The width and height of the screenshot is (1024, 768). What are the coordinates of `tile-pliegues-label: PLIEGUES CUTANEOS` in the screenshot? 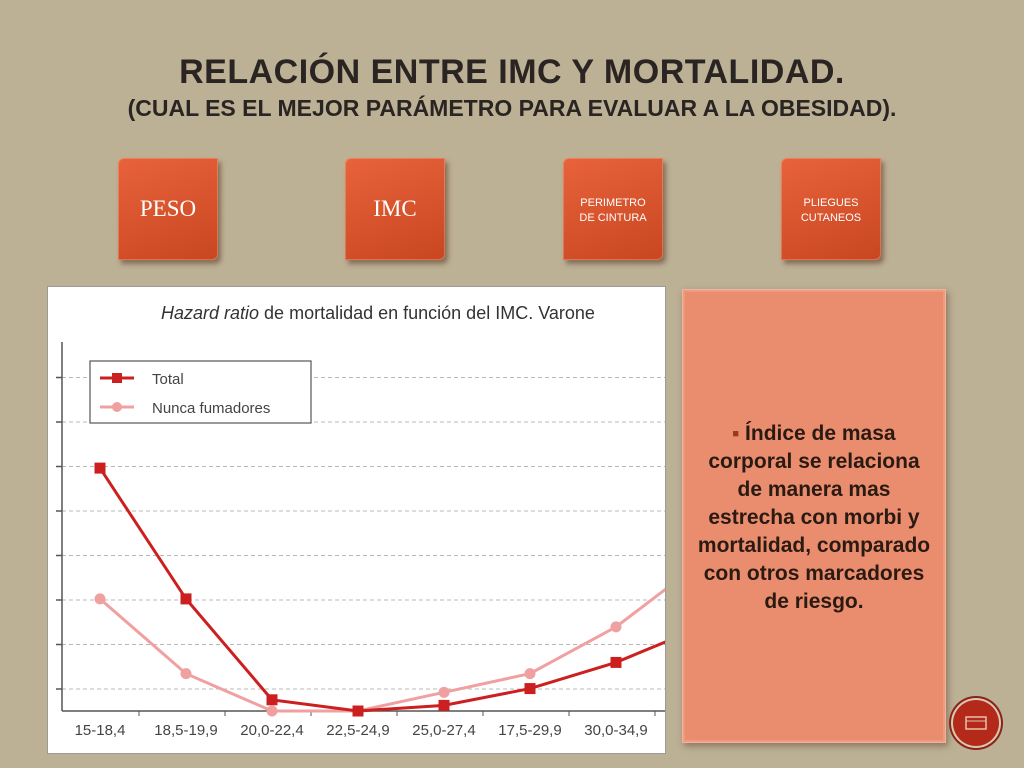 It's located at (831, 211).